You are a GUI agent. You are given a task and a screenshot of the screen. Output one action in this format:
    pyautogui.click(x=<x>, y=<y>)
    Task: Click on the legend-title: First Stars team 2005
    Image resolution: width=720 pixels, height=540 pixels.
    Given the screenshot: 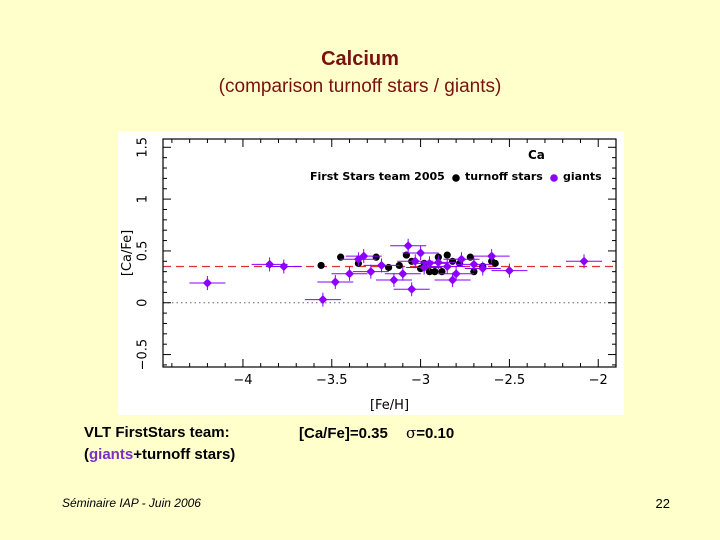 What is the action you would take?
    pyautogui.click(x=377, y=176)
    